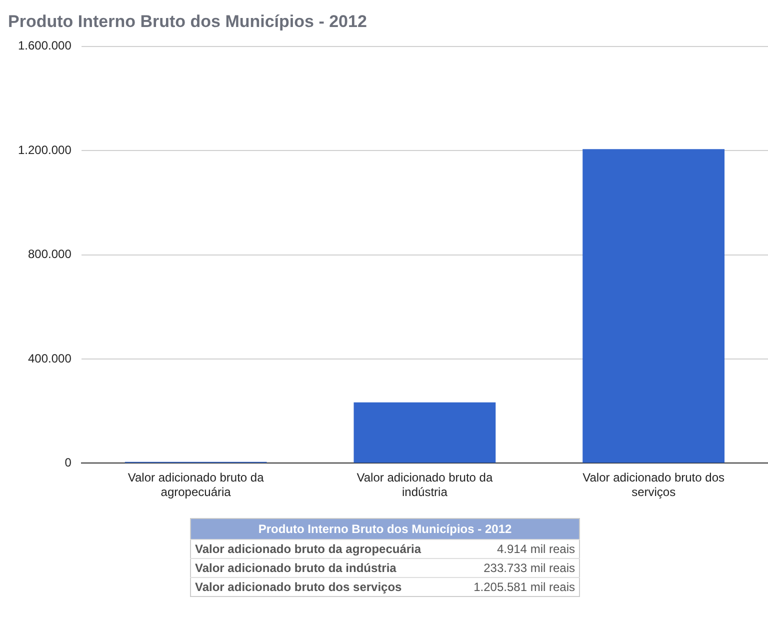  Describe the element at coordinates (50, 358) in the screenshot. I see `y-tick-label: 400.000` at that location.